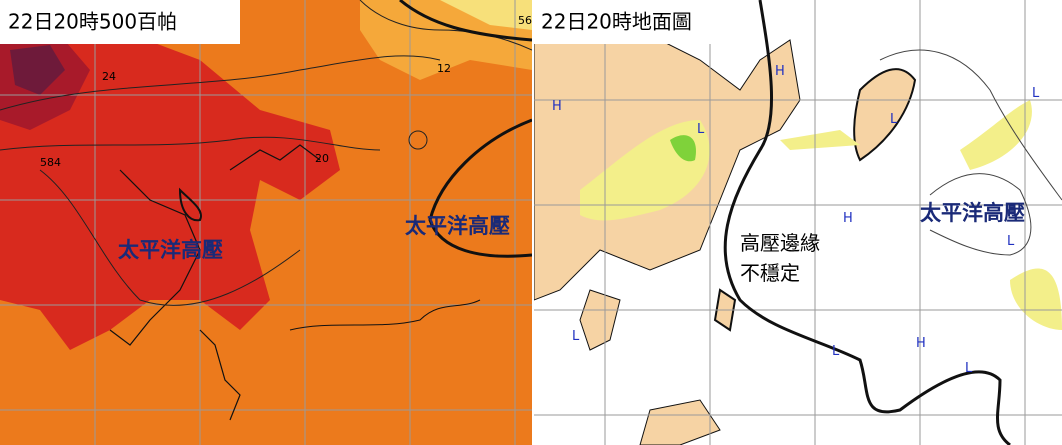 The image size is (1062, 445). What do you see at coordinates (780, 243) in the screenshot?
I see `map-annotation: 高壓邊緣` at bounding box center [780, 243].